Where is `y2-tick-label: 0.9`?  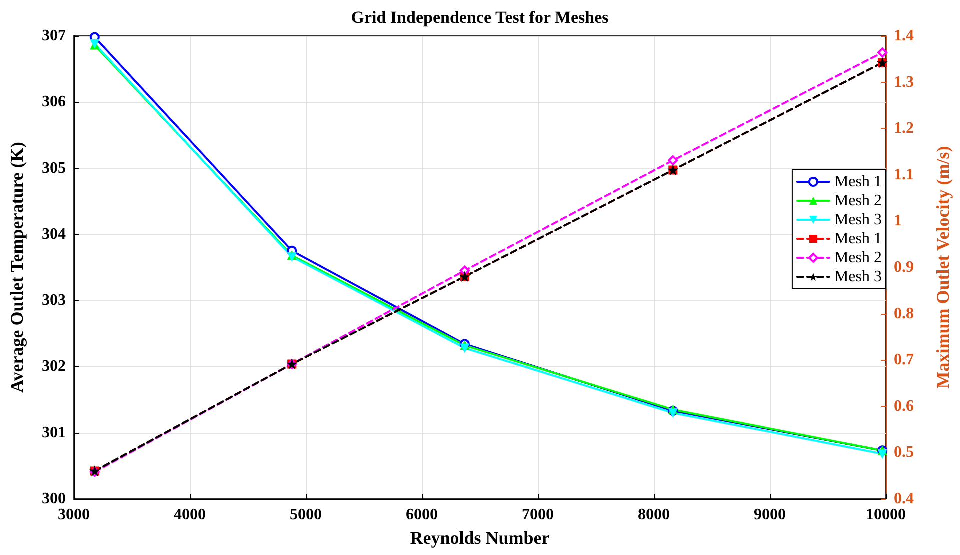
y2-tick-label: 0.9 is located at coordinates (904, 267).